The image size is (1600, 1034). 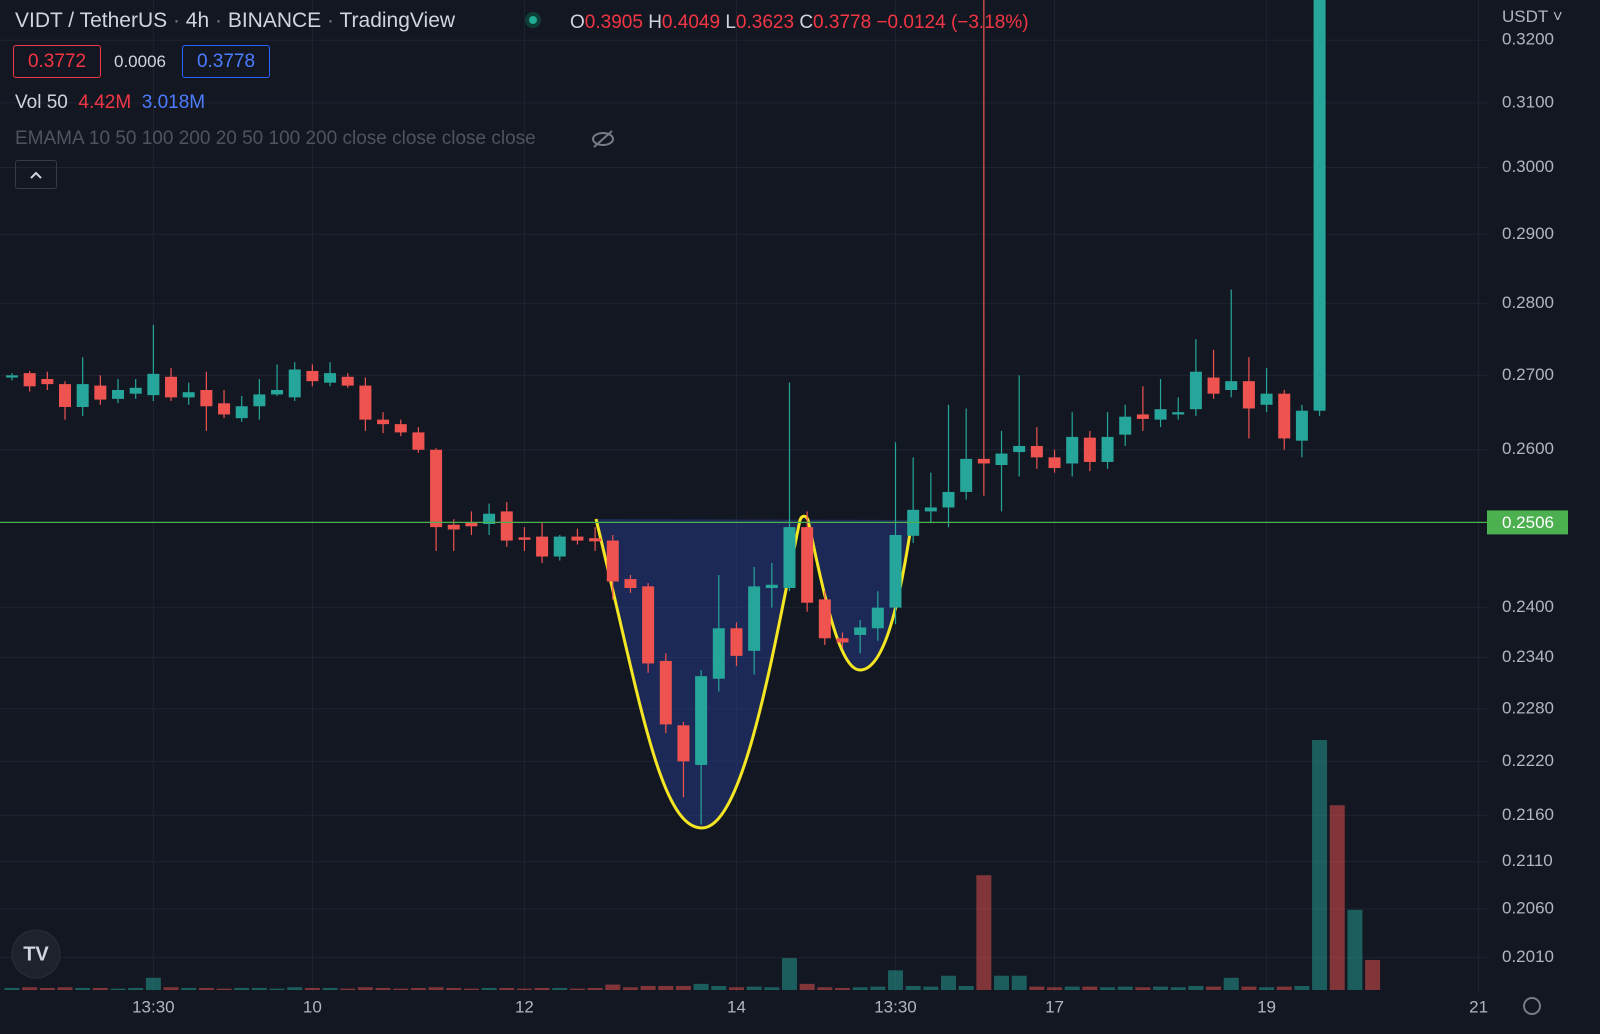 I want to click on collapse-button, so click(x=36, y=174).